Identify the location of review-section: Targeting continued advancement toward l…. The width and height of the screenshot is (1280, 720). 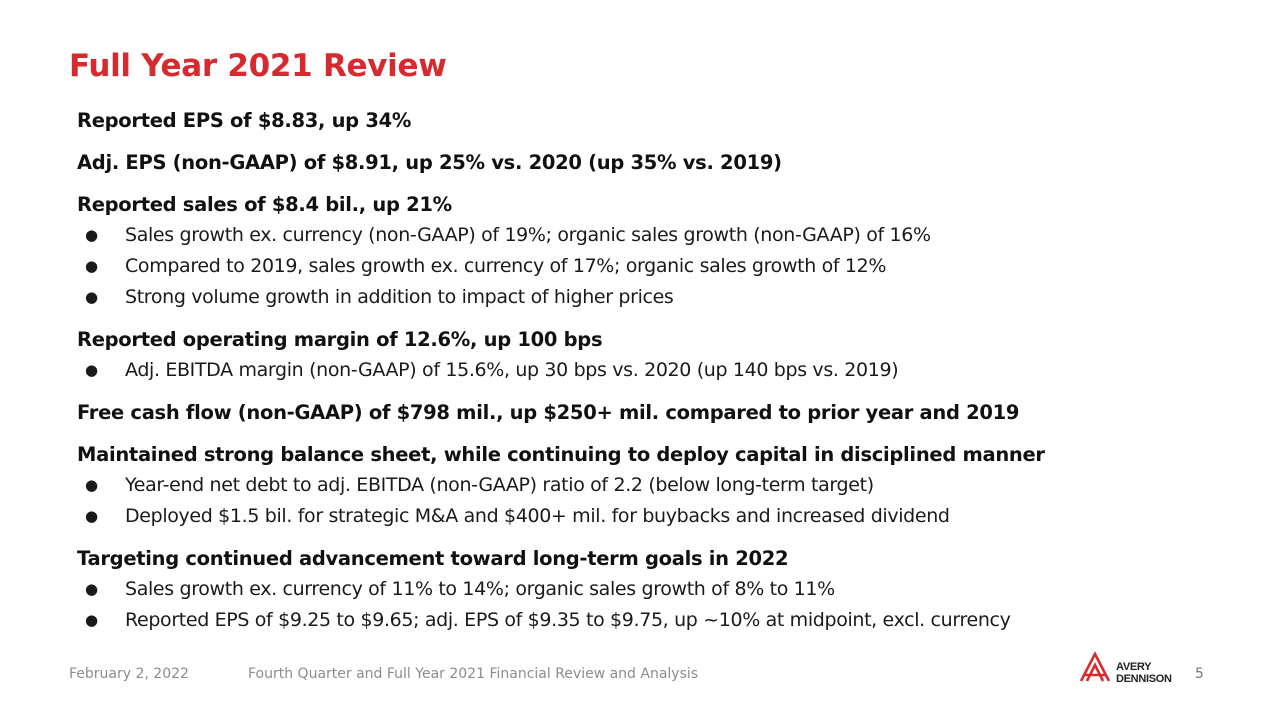
(652, 590).